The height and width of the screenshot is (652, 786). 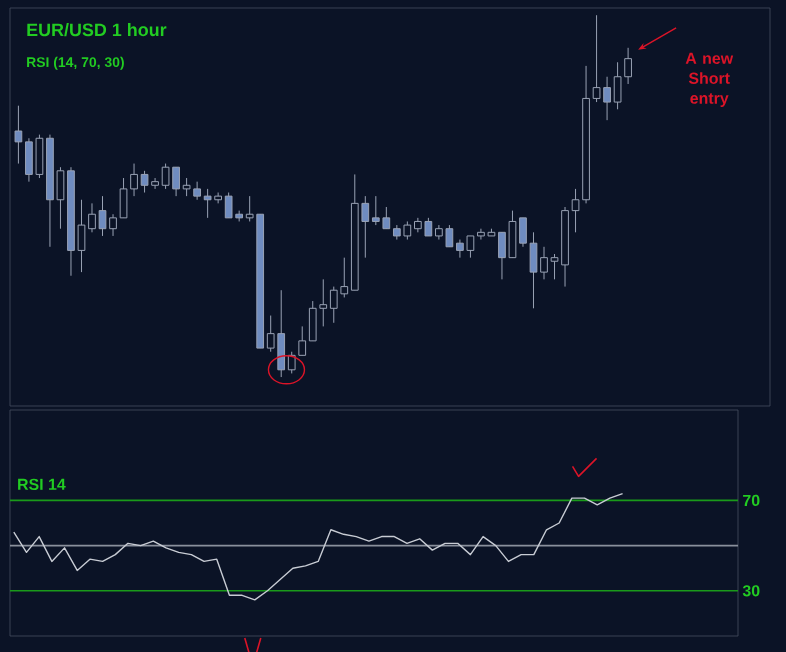 What do you see at coordinates (97, 29) in the screenshot?
I see `chart-title: EUR/USD 1 hour` at bounding box center [97, 29].